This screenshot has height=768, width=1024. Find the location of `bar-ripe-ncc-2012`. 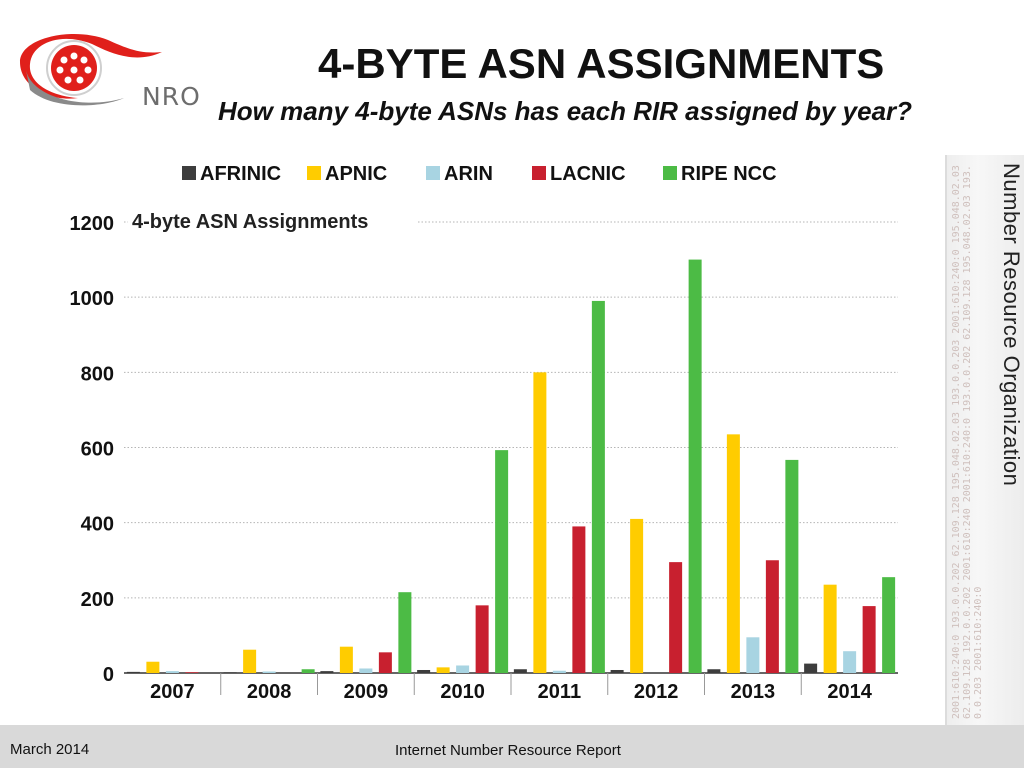

bar-ripe-ncc-2012 is located at coordinates (695, 466).